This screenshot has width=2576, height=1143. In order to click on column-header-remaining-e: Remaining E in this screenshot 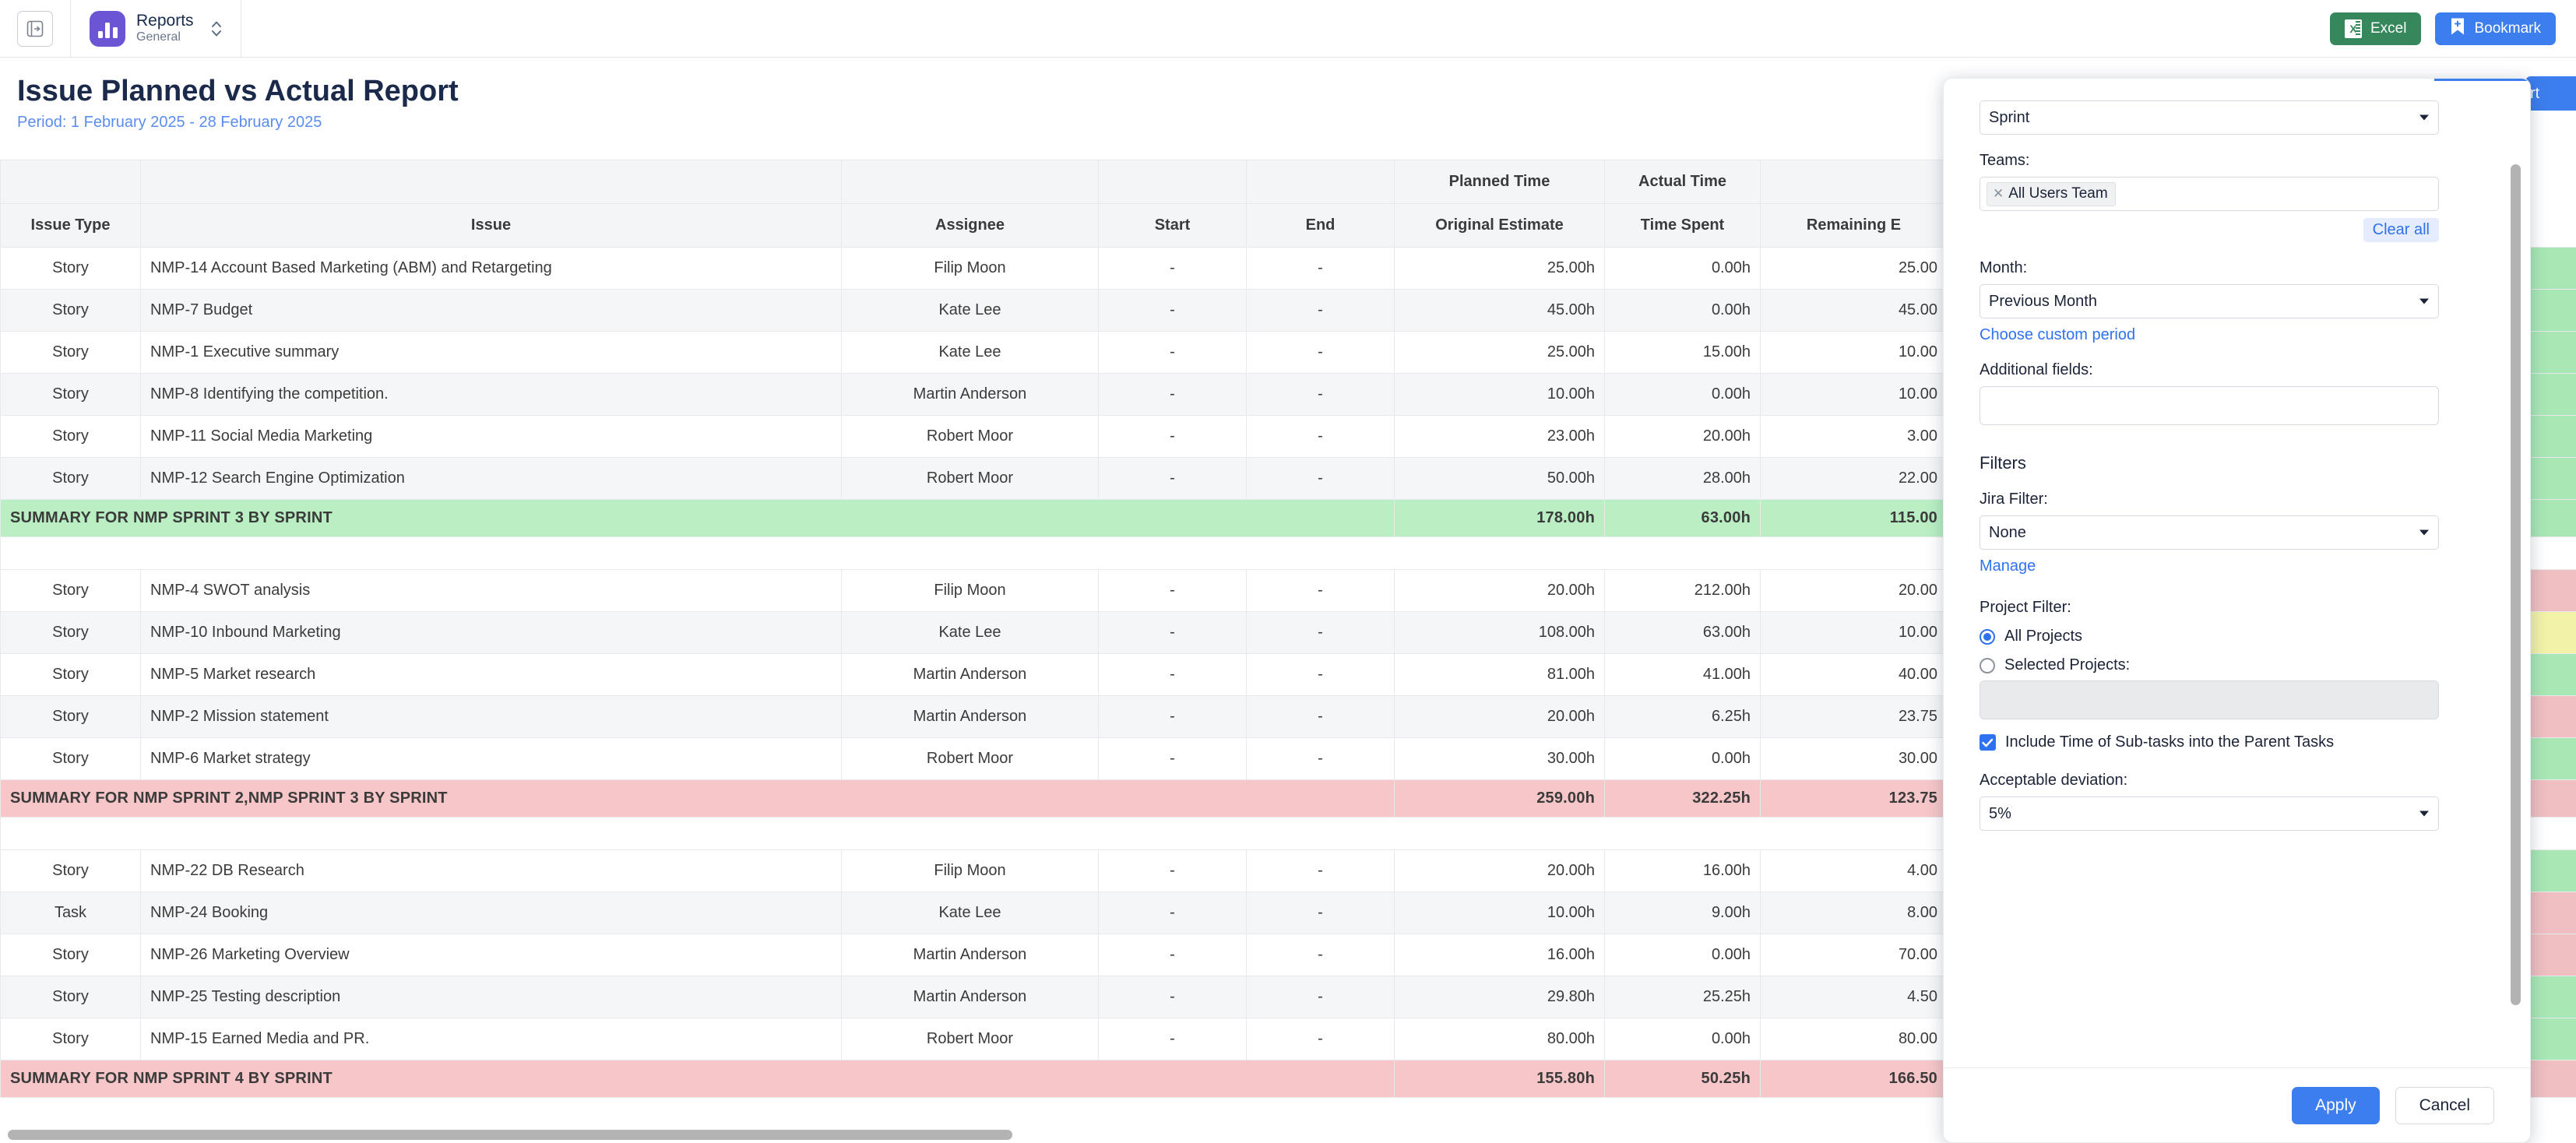, I will do `click(1854, 225)`.